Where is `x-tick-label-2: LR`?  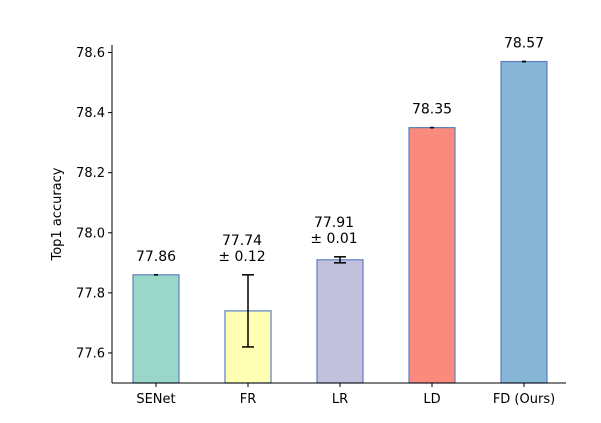
x-tick-label-2: LR is located at coordinates (340, 399).